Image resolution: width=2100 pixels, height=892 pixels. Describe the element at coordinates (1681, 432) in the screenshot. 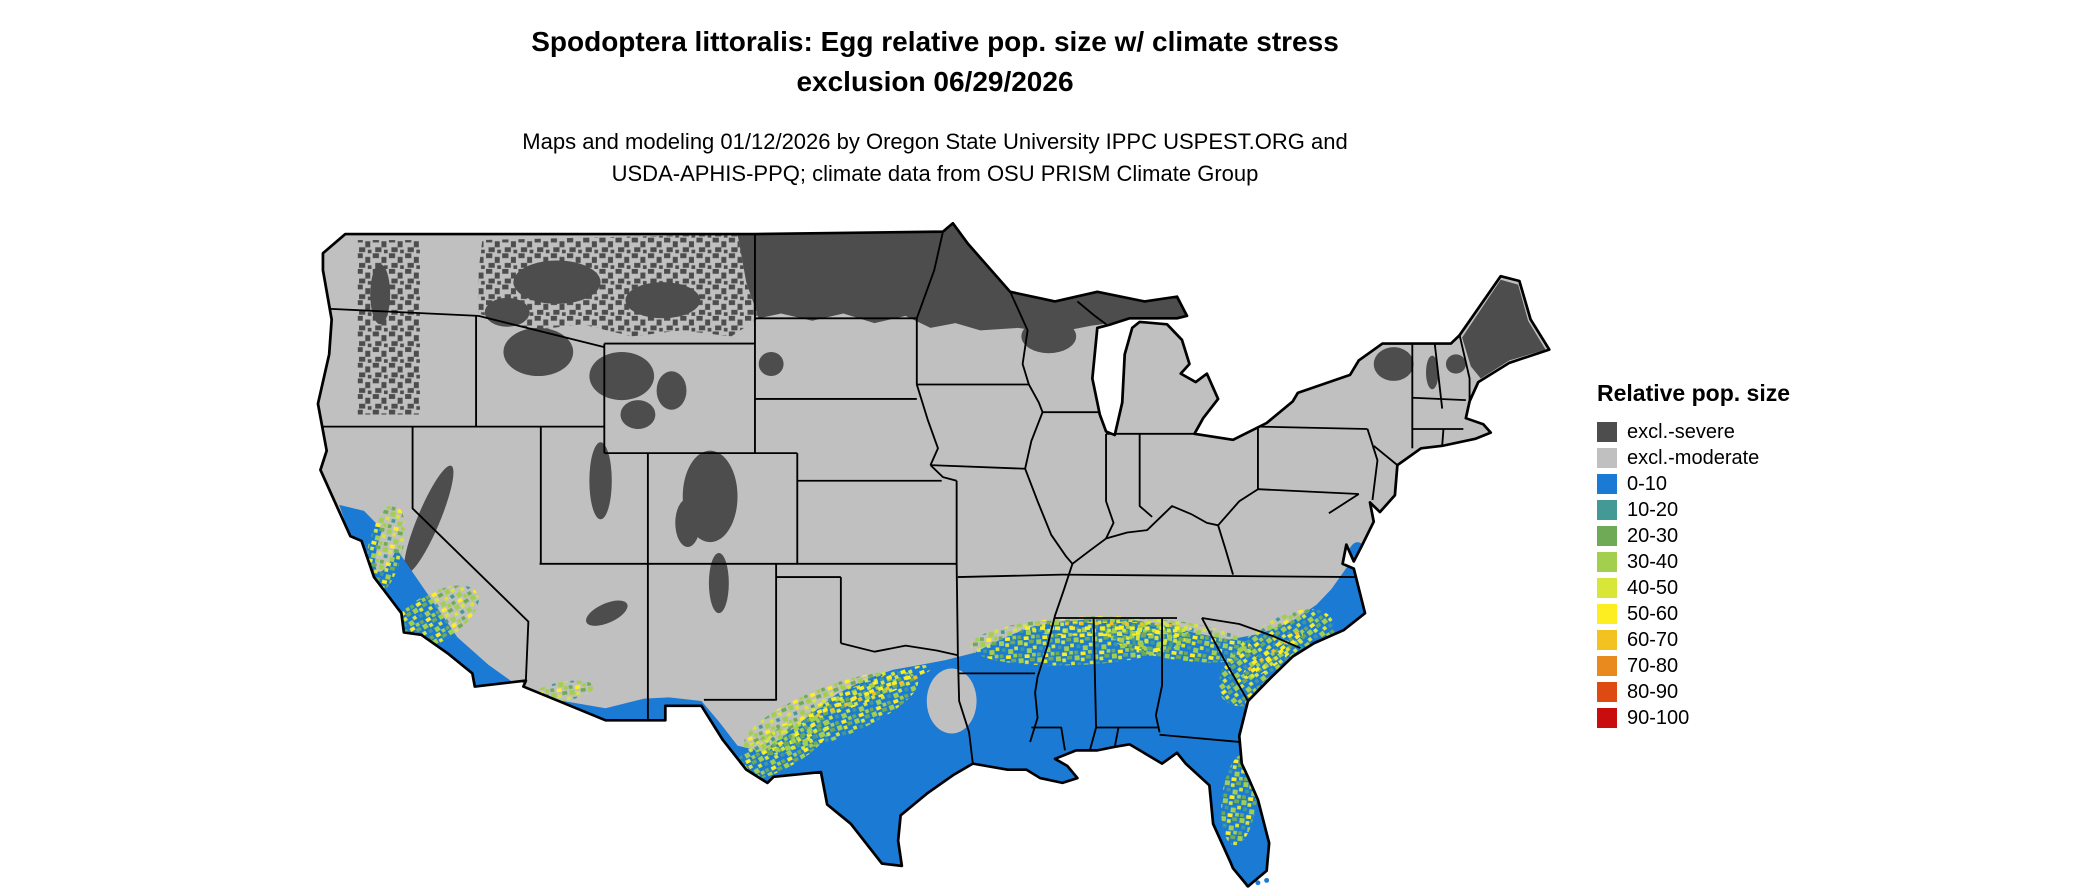

I see `legend-label: excl.-severe` at that location.